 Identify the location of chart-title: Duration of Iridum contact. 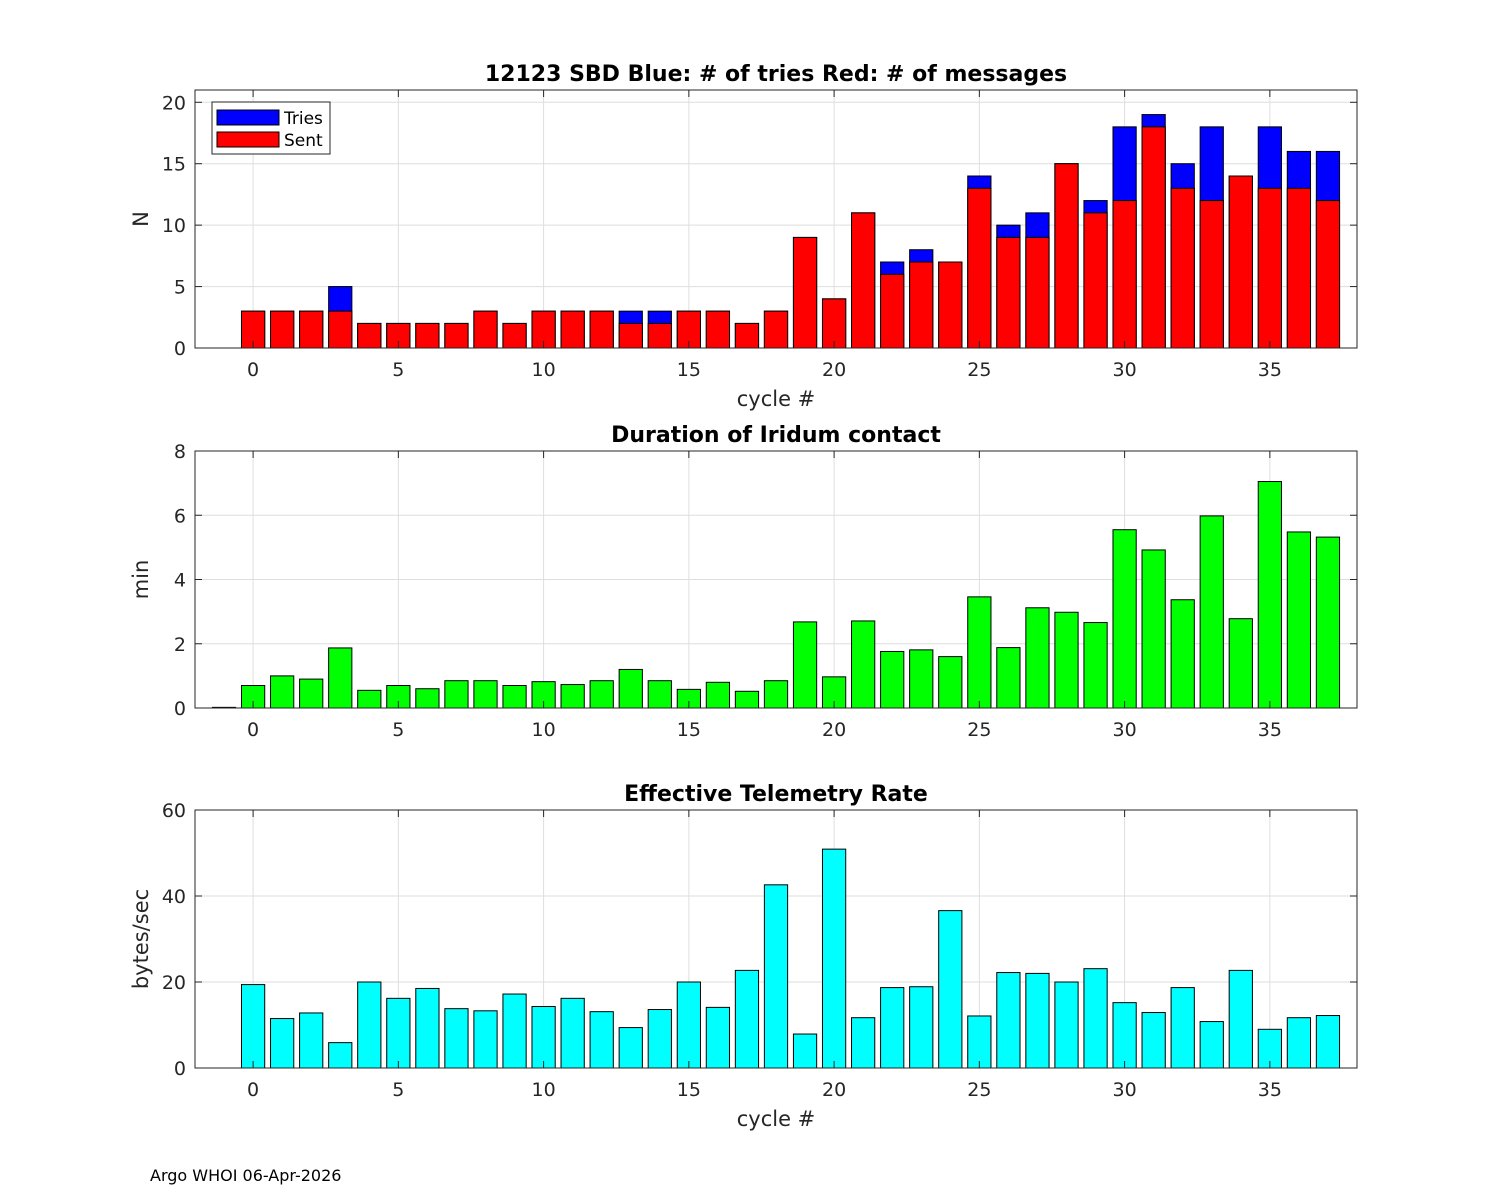
(776, 435).